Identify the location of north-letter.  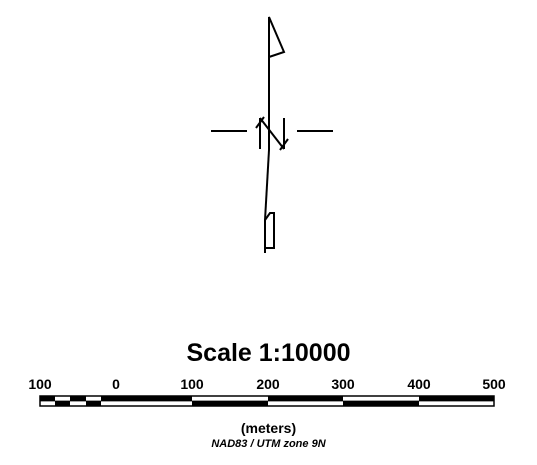
(272, 133).